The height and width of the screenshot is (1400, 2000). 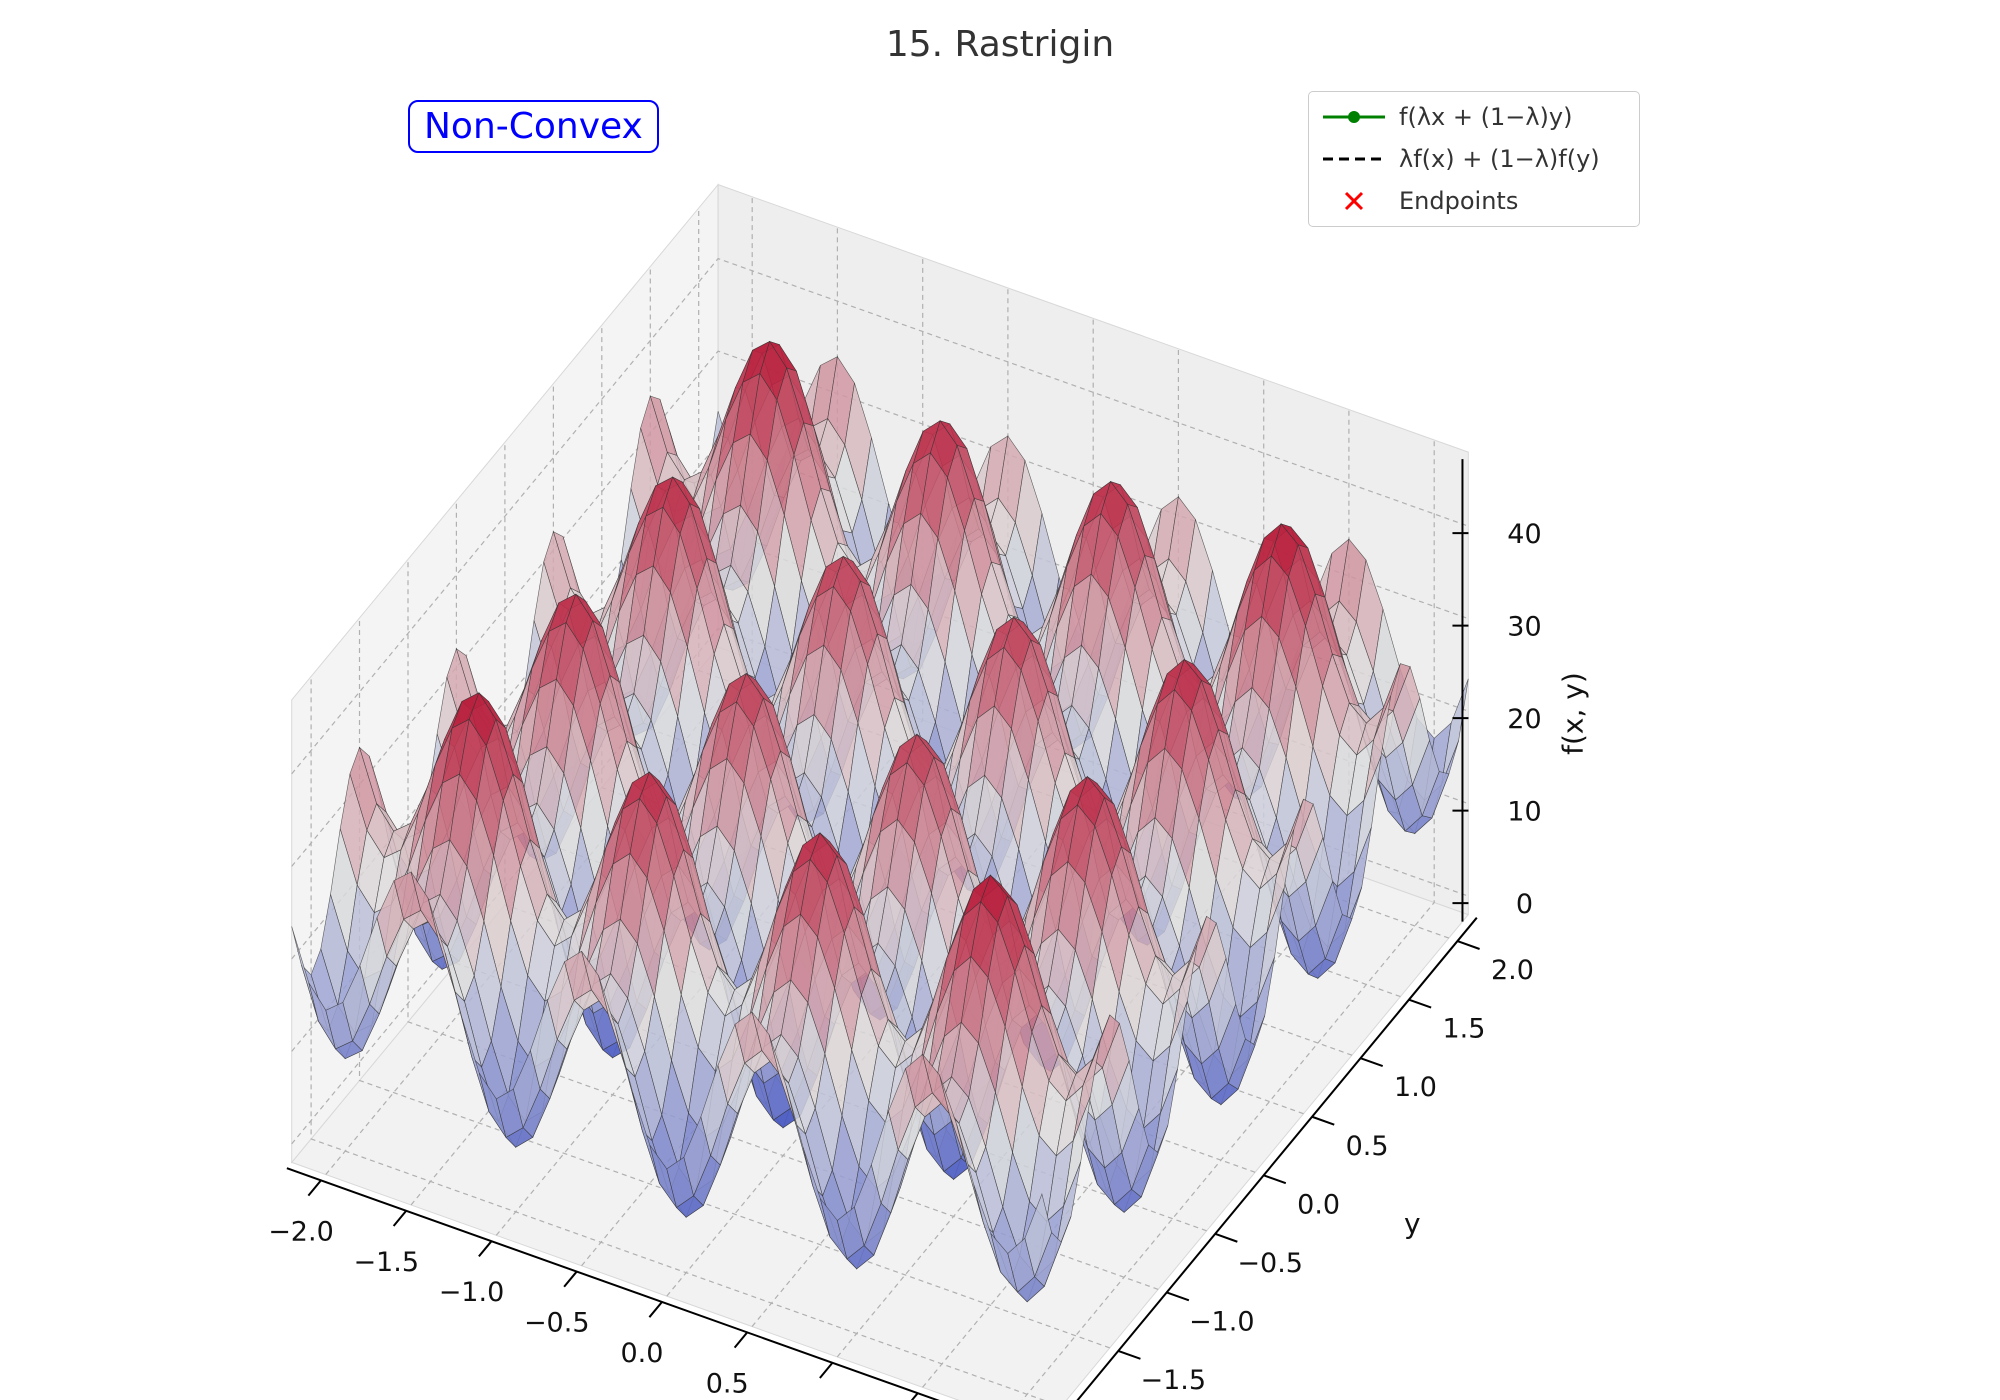 I want to click on legend-item-endpoints: Endpoints, so click(x=1474, y=202).